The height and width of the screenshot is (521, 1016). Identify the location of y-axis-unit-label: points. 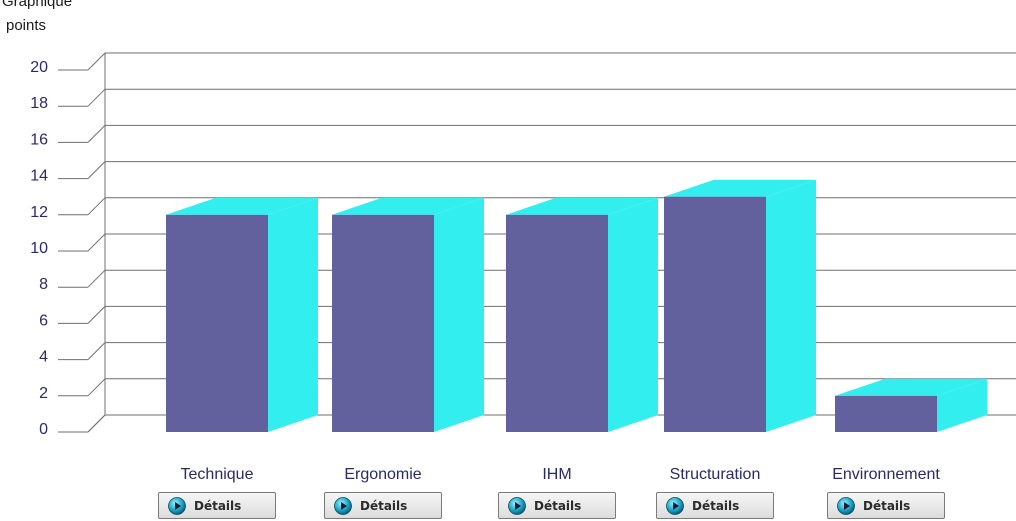
(26, 25).